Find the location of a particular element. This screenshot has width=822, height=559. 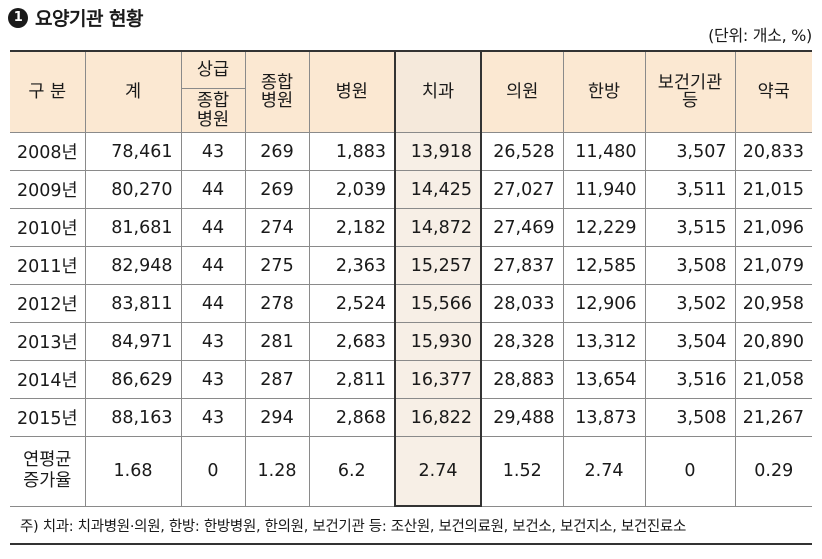

growth-label-line2: 증가율 is located at coordinates (47, 481).